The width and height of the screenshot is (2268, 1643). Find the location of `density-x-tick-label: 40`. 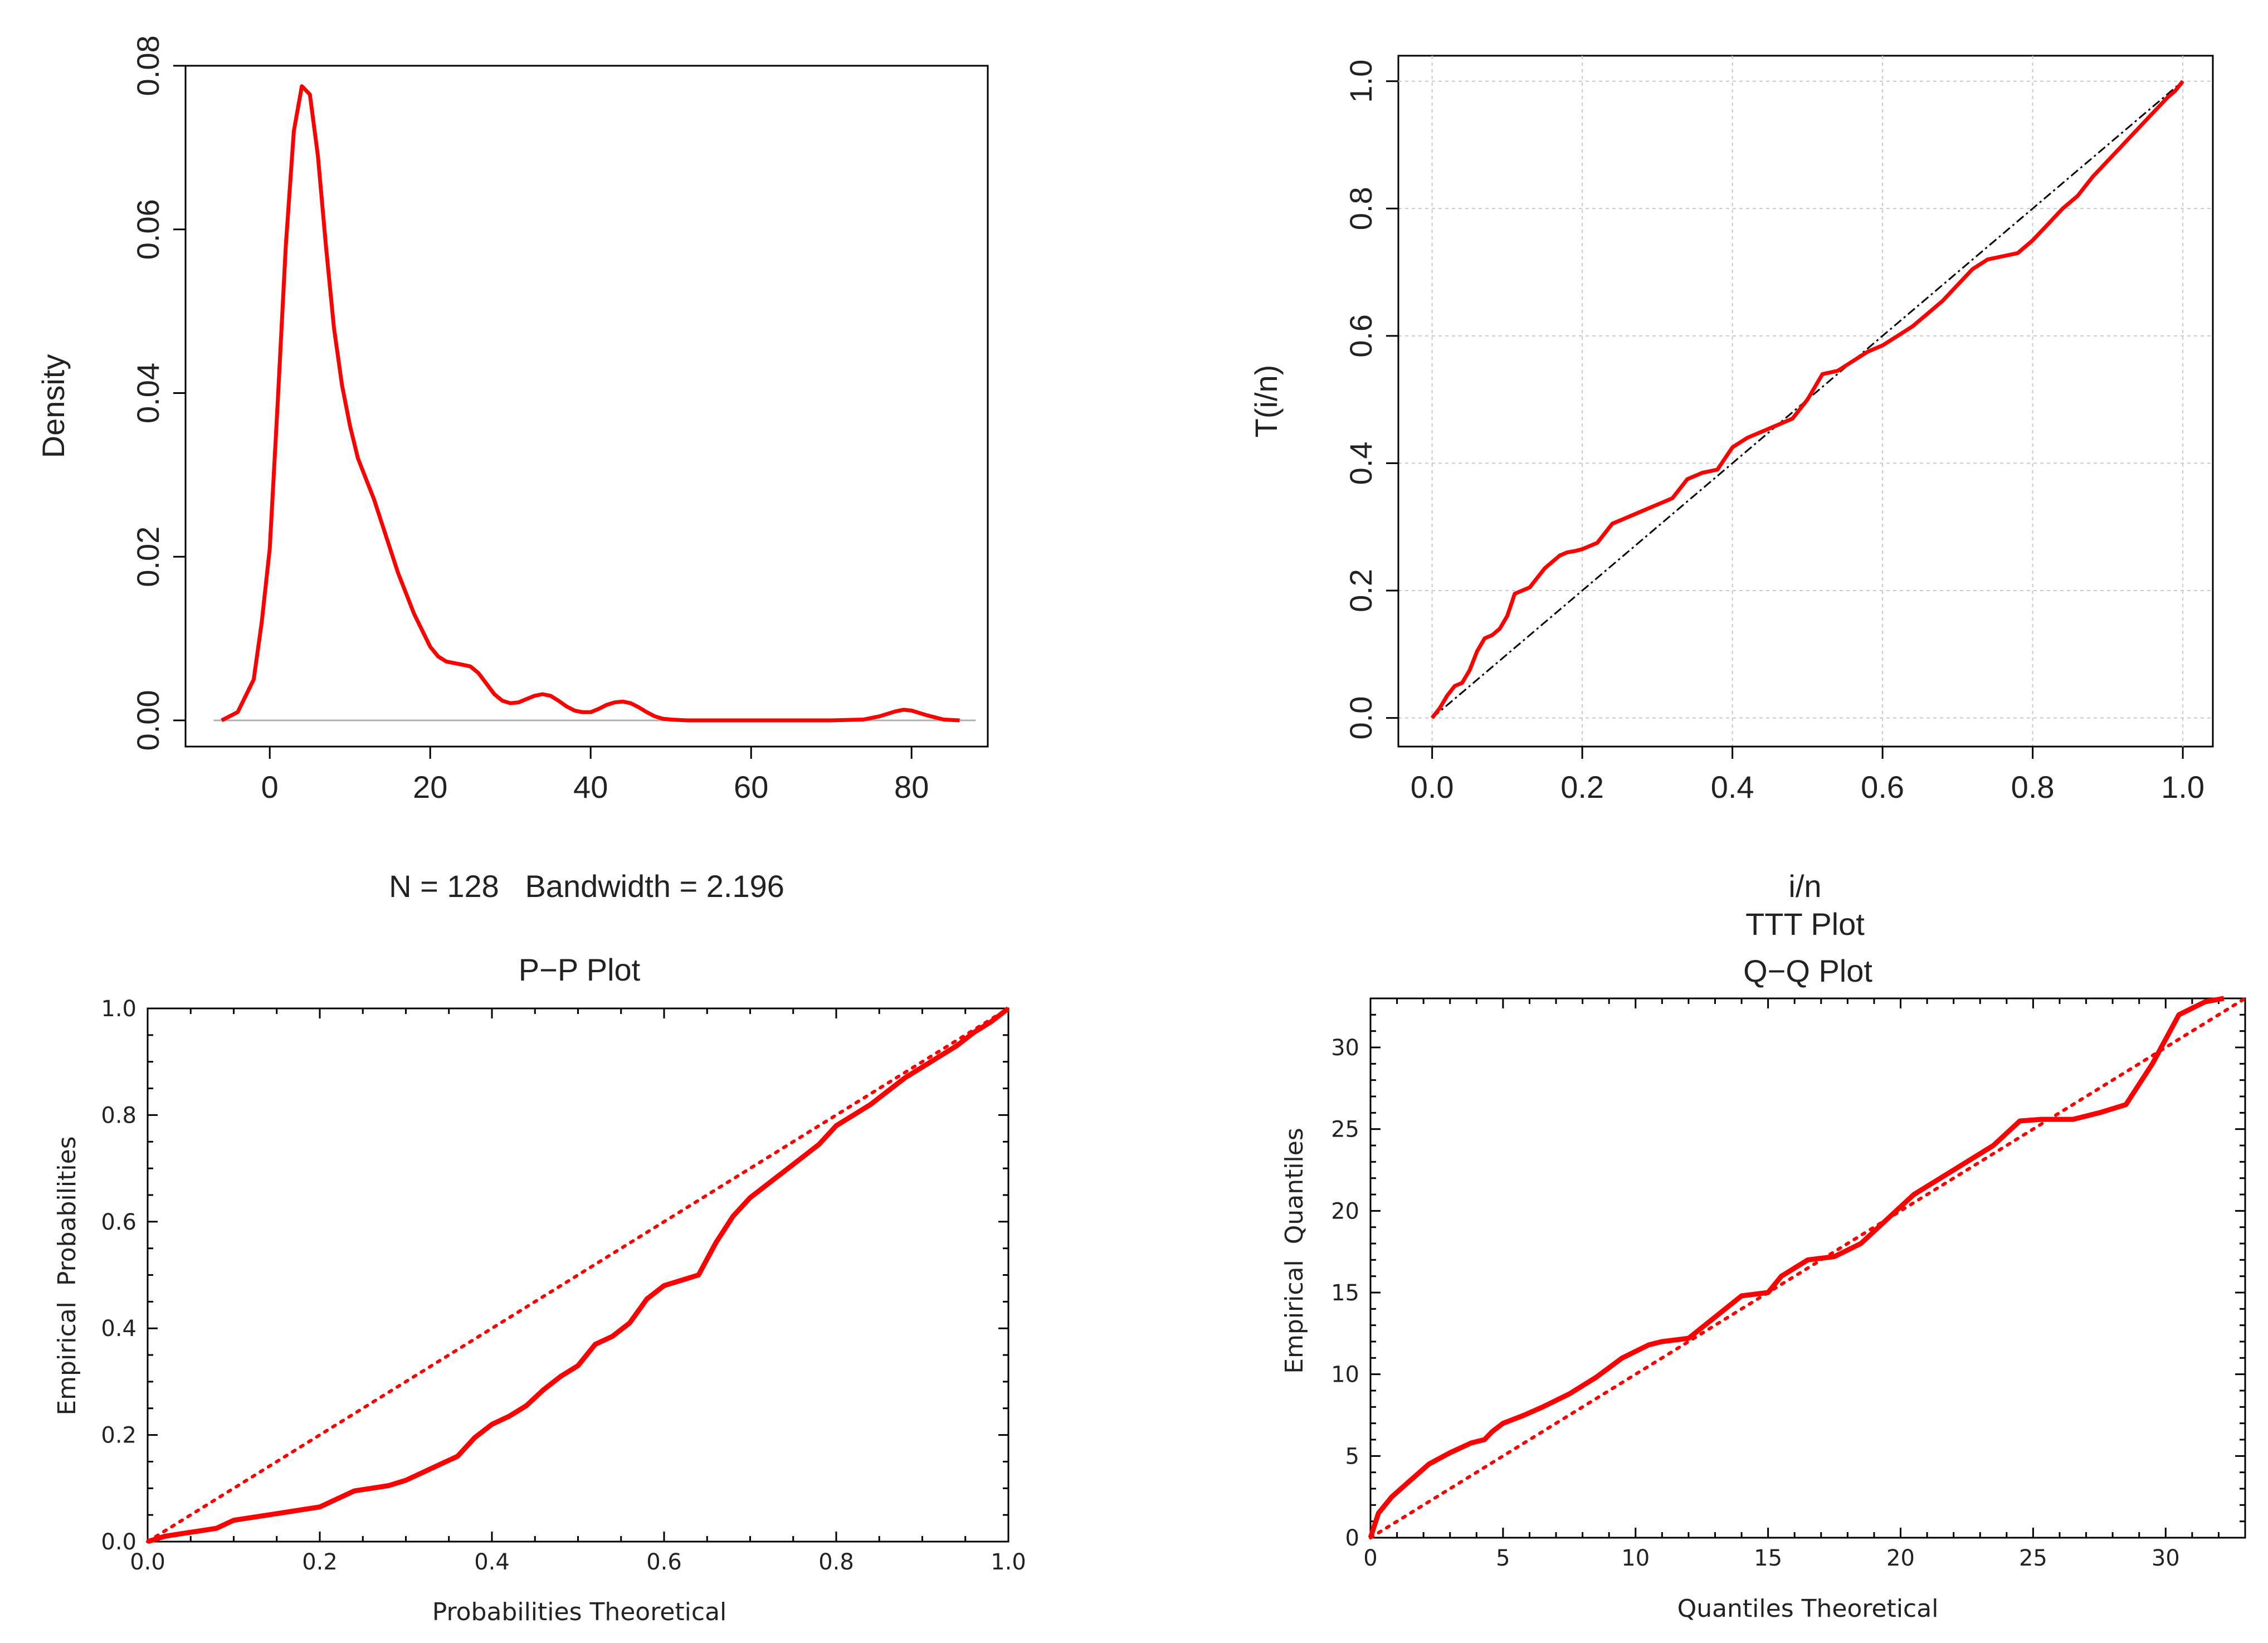

density-x-tick-label: 40 is located at coordinates (590, 787).